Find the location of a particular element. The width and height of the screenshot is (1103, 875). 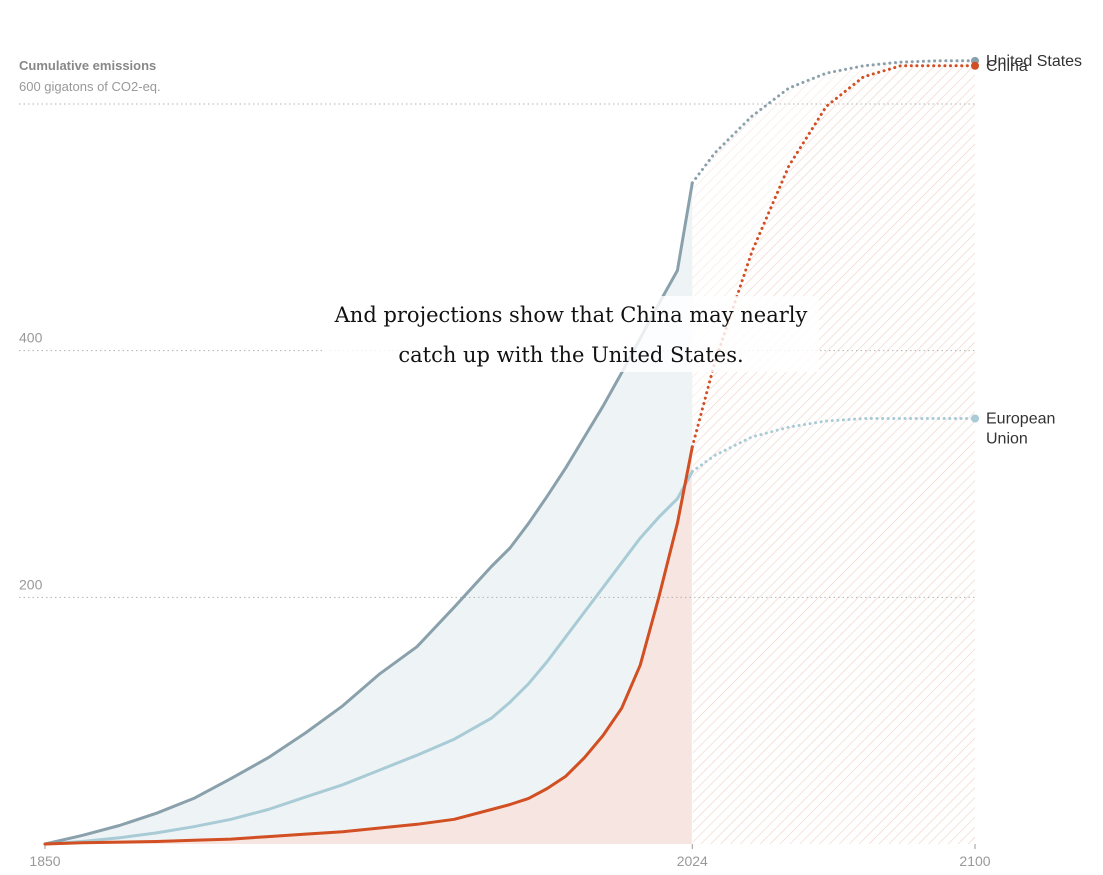

series-label-china: China is located at coordinates (1007, 66).